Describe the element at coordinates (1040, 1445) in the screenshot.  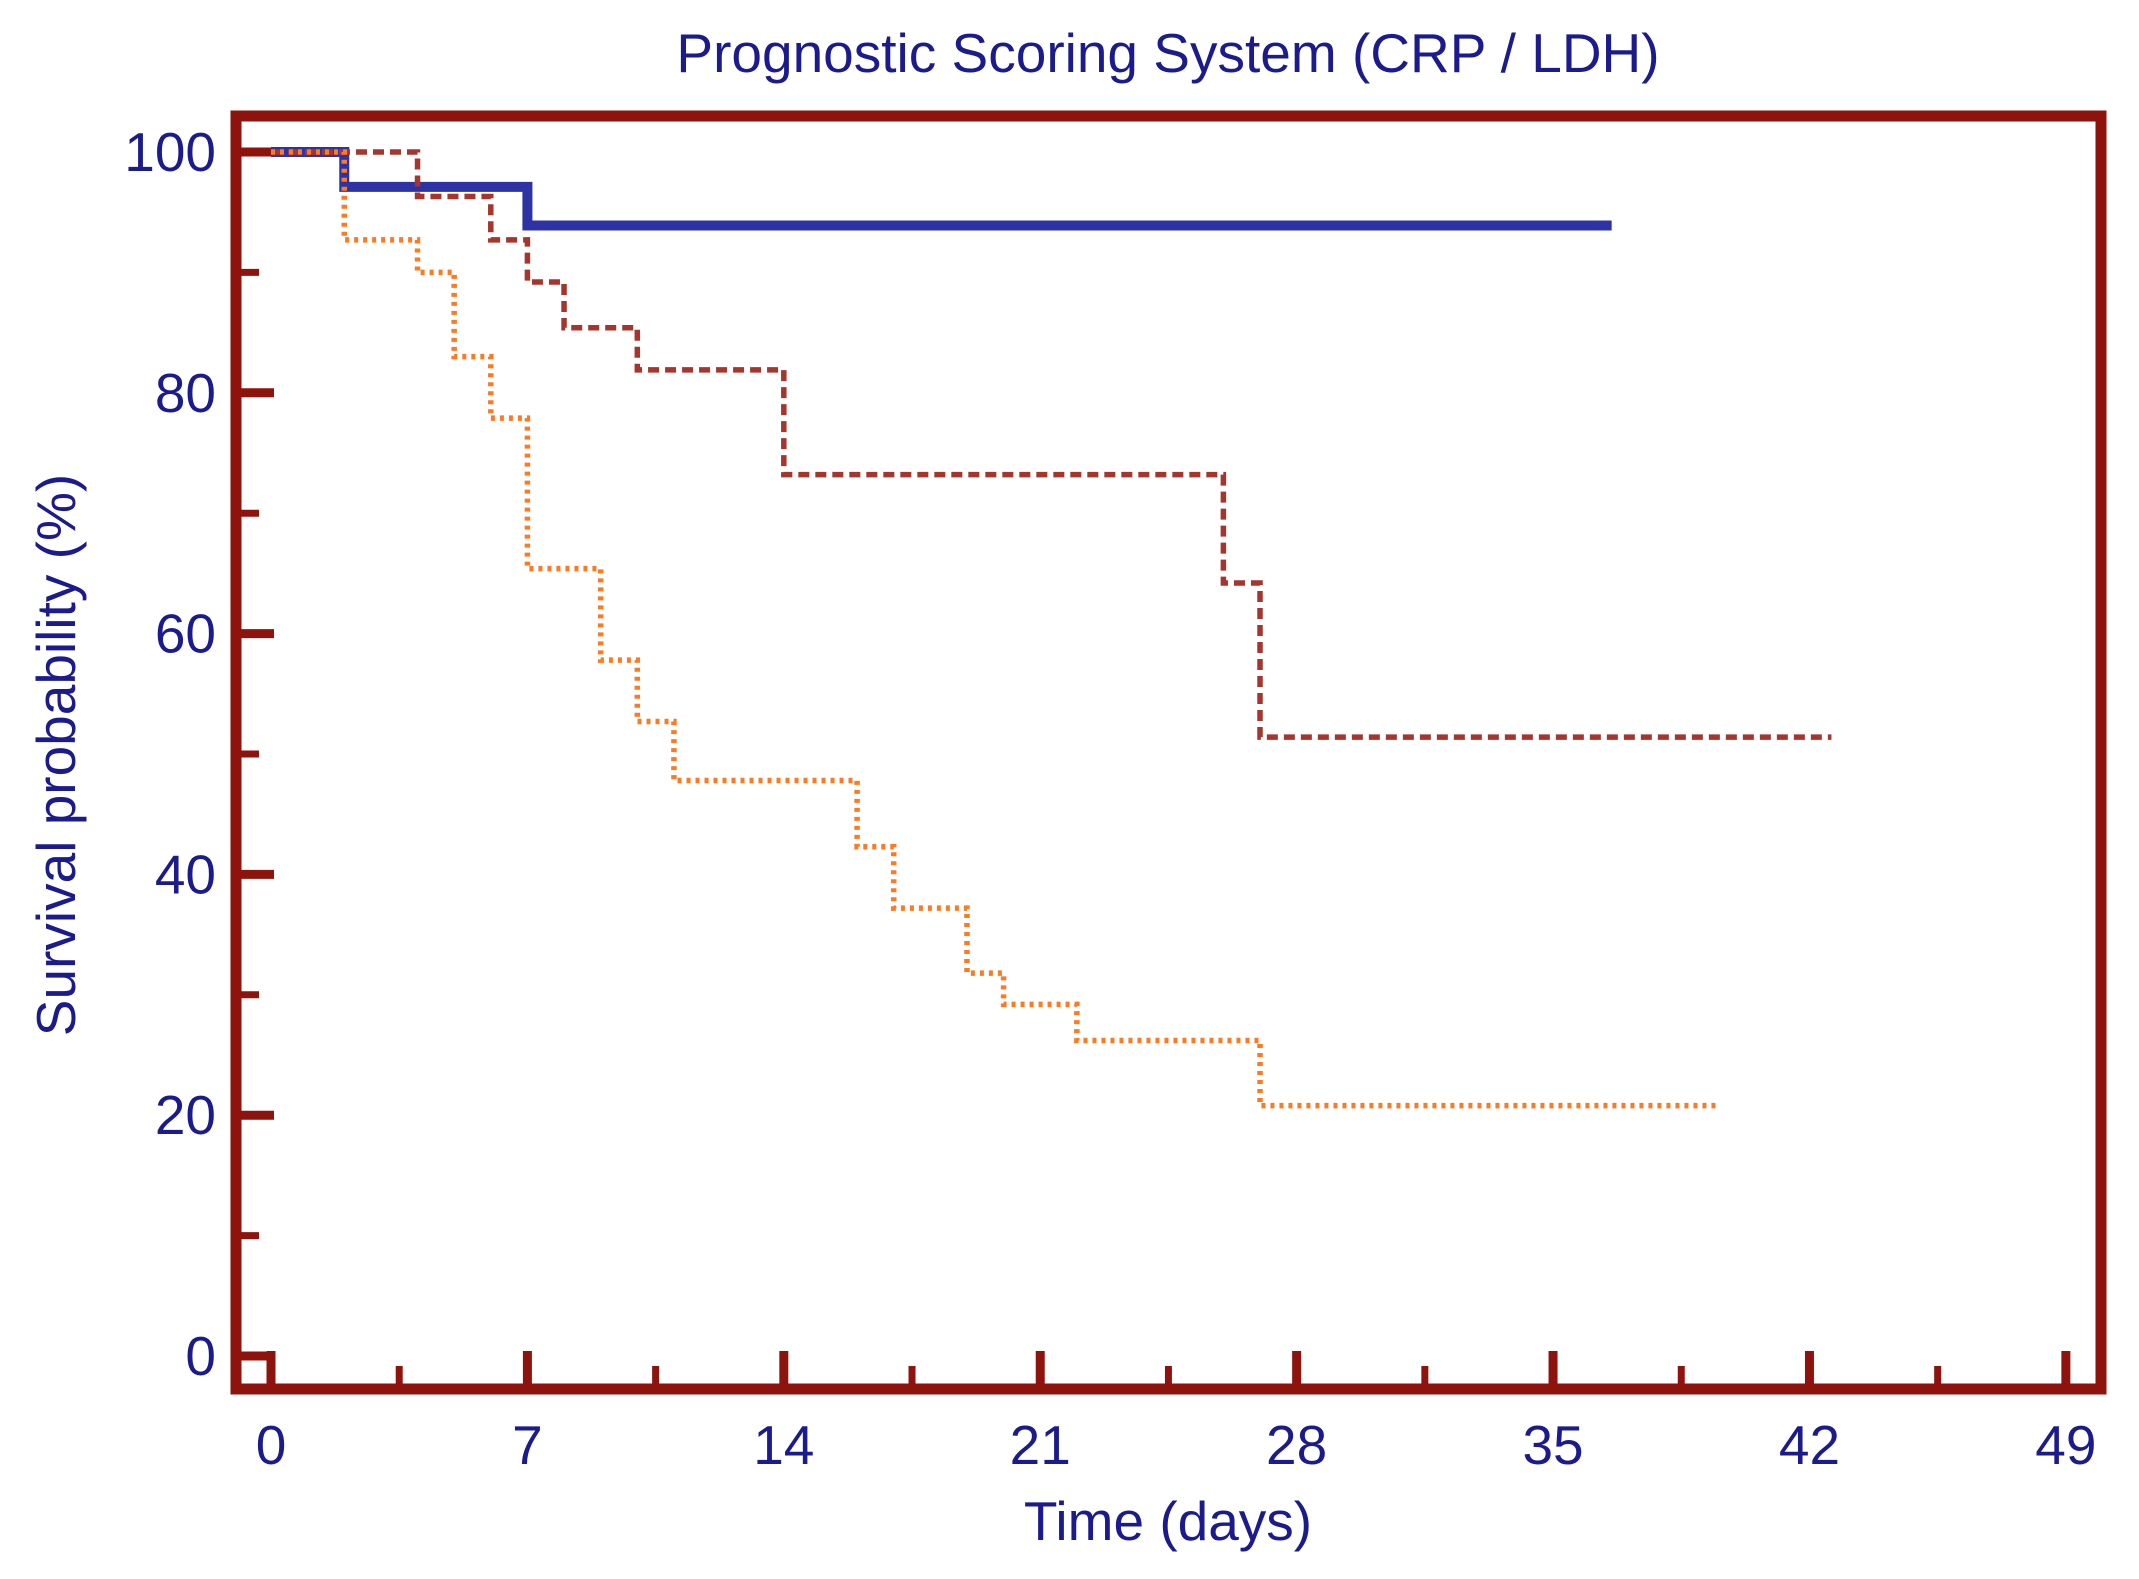
I see `x-tick-label: 21` at that location.